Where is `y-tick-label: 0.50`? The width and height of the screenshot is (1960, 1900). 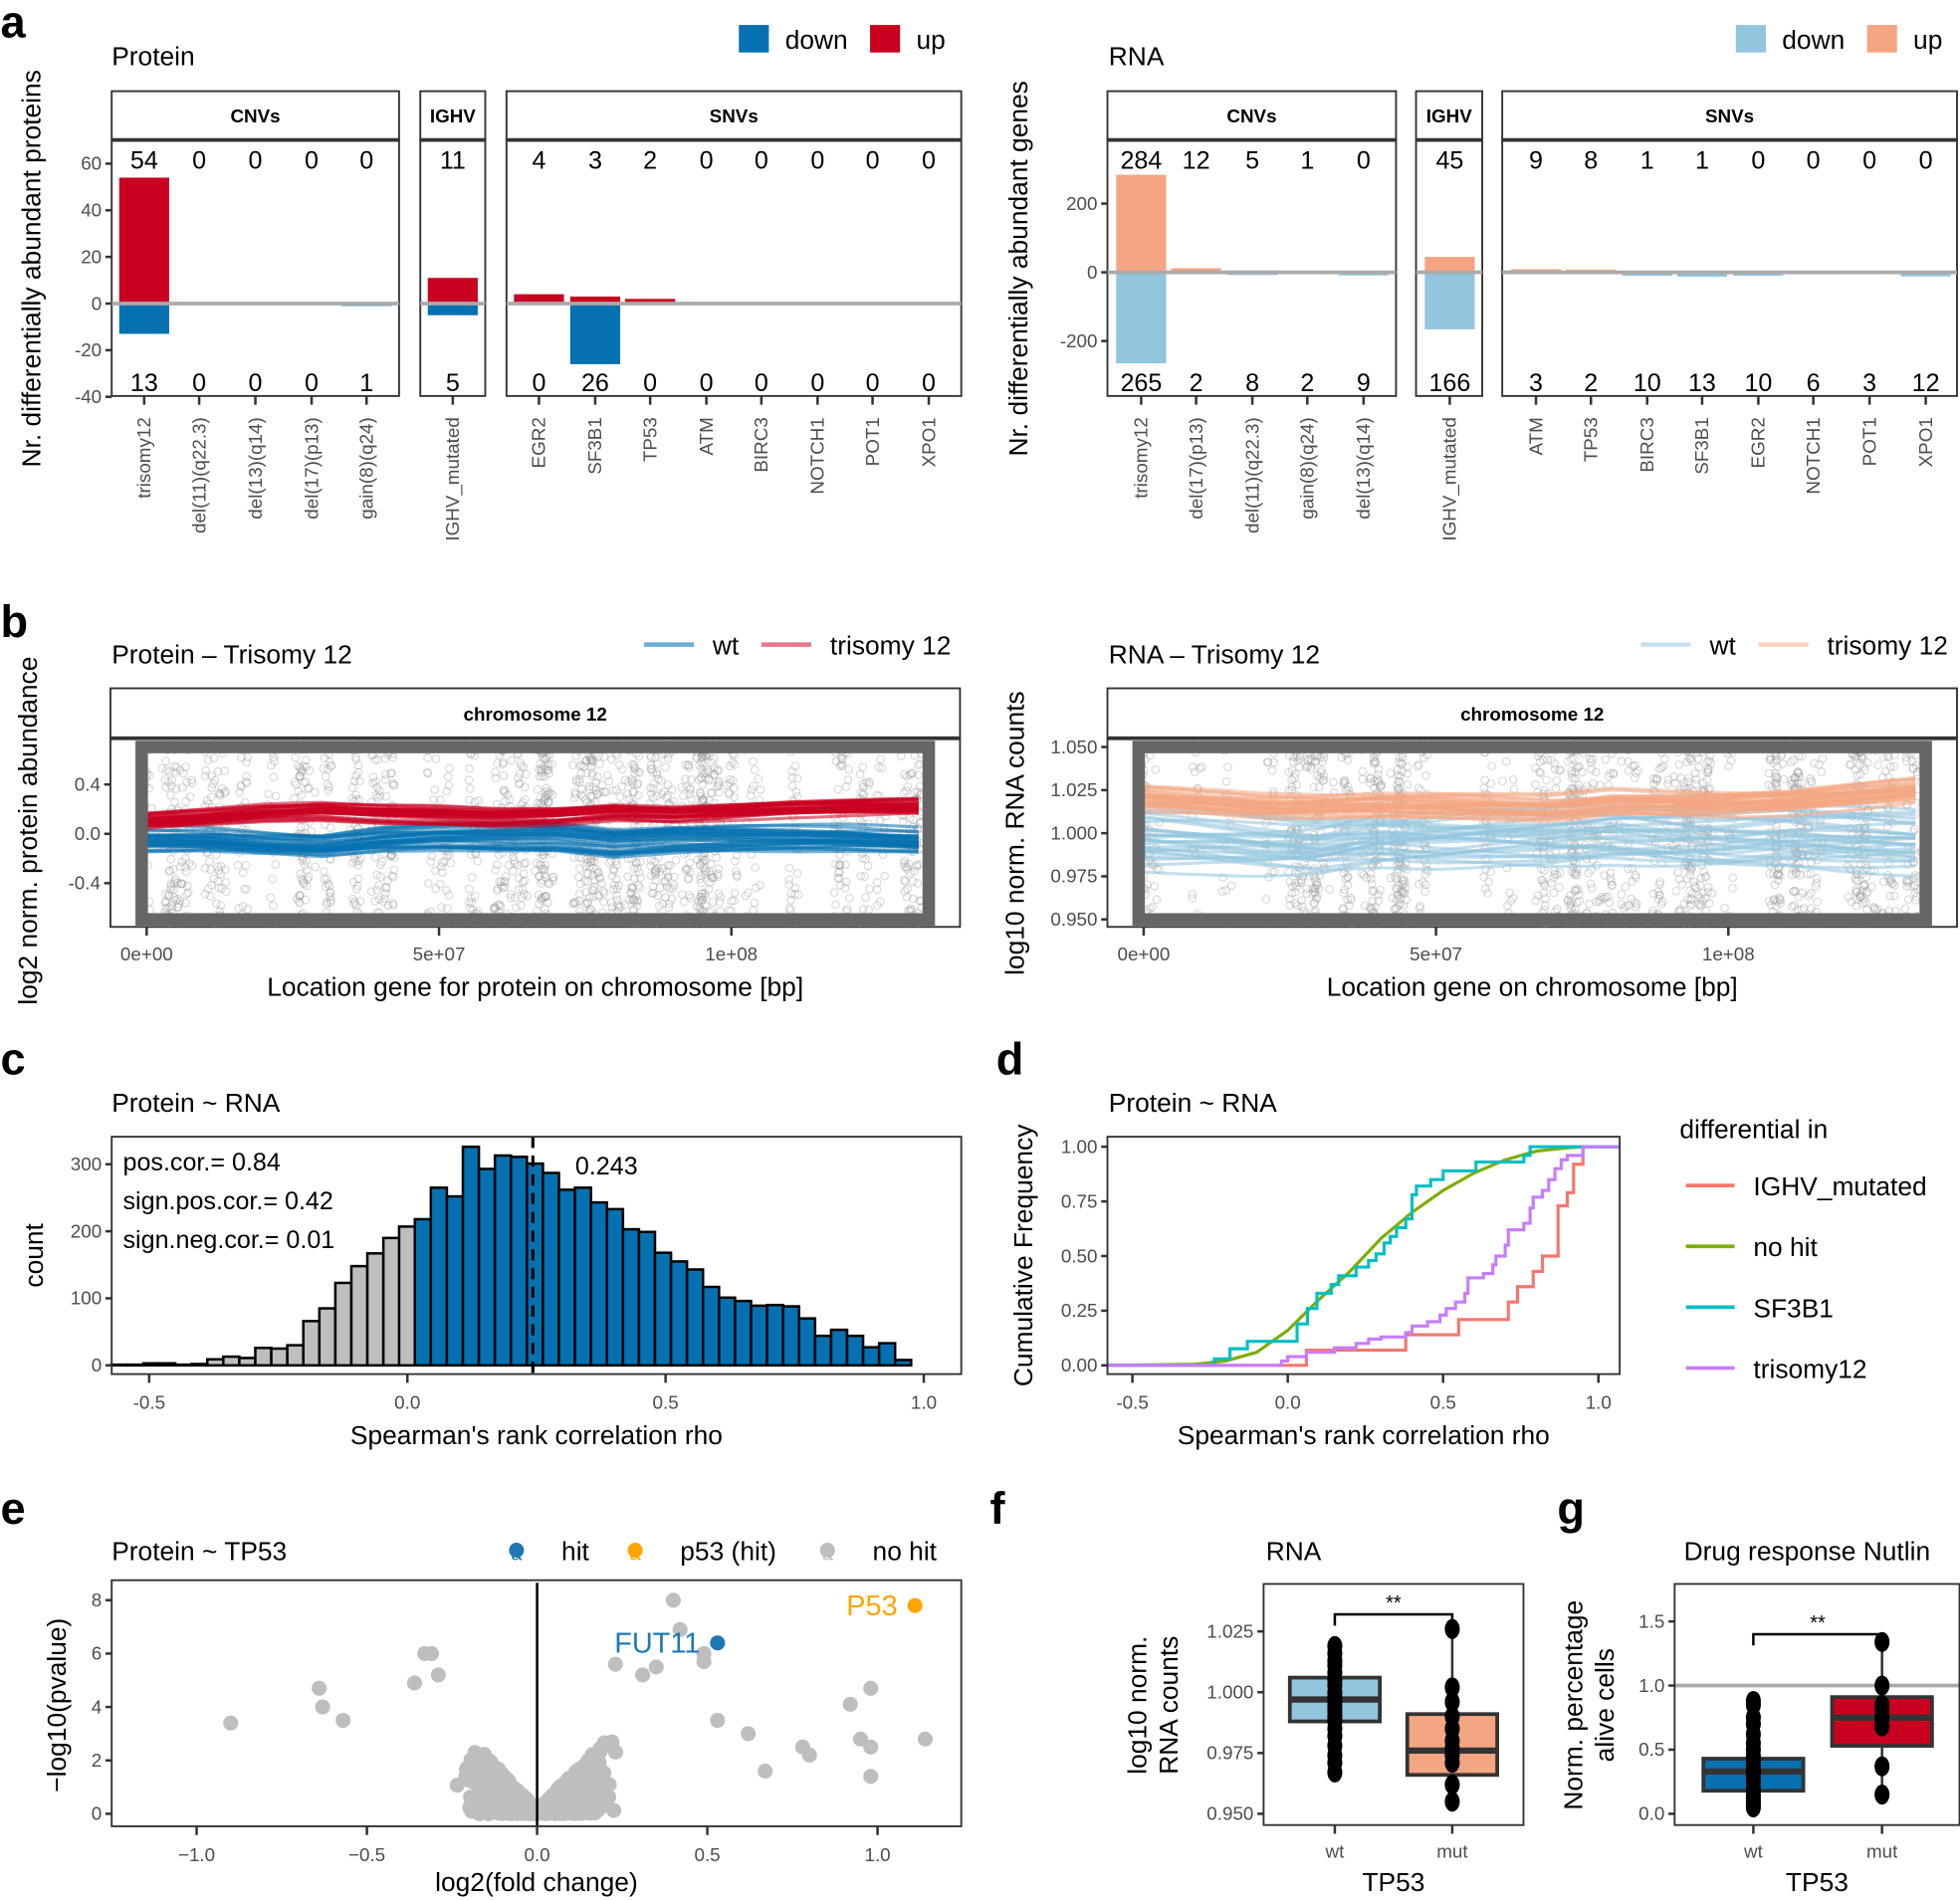 y-tick-label: 0.50 is located at coordinates (1079, 1255).